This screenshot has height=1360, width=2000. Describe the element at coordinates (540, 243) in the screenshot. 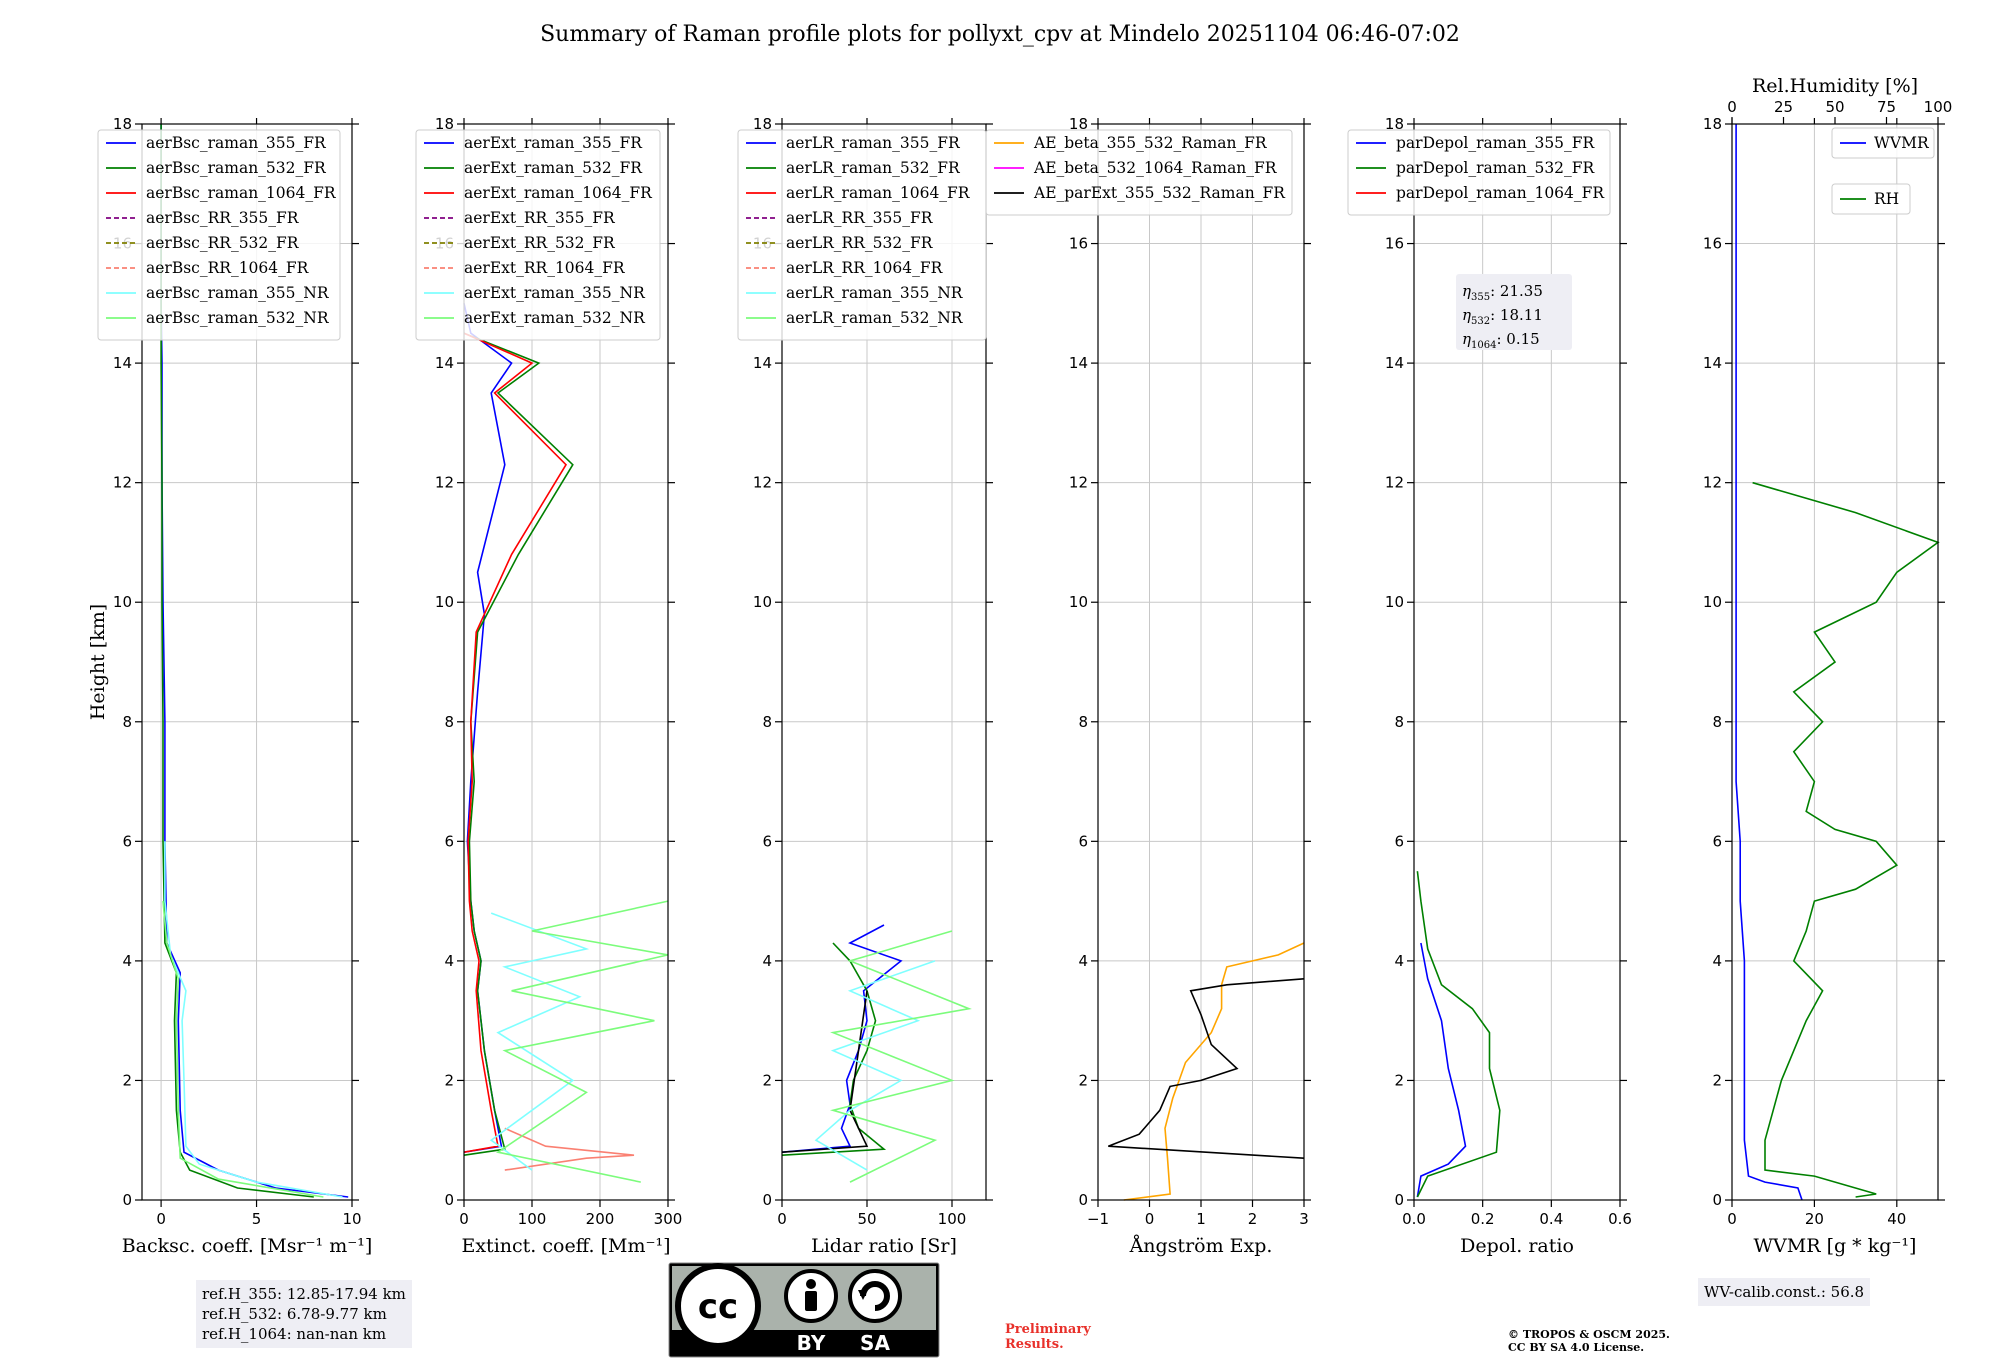

I see `legend-label: aerExt_RR_532_FR` at that location.